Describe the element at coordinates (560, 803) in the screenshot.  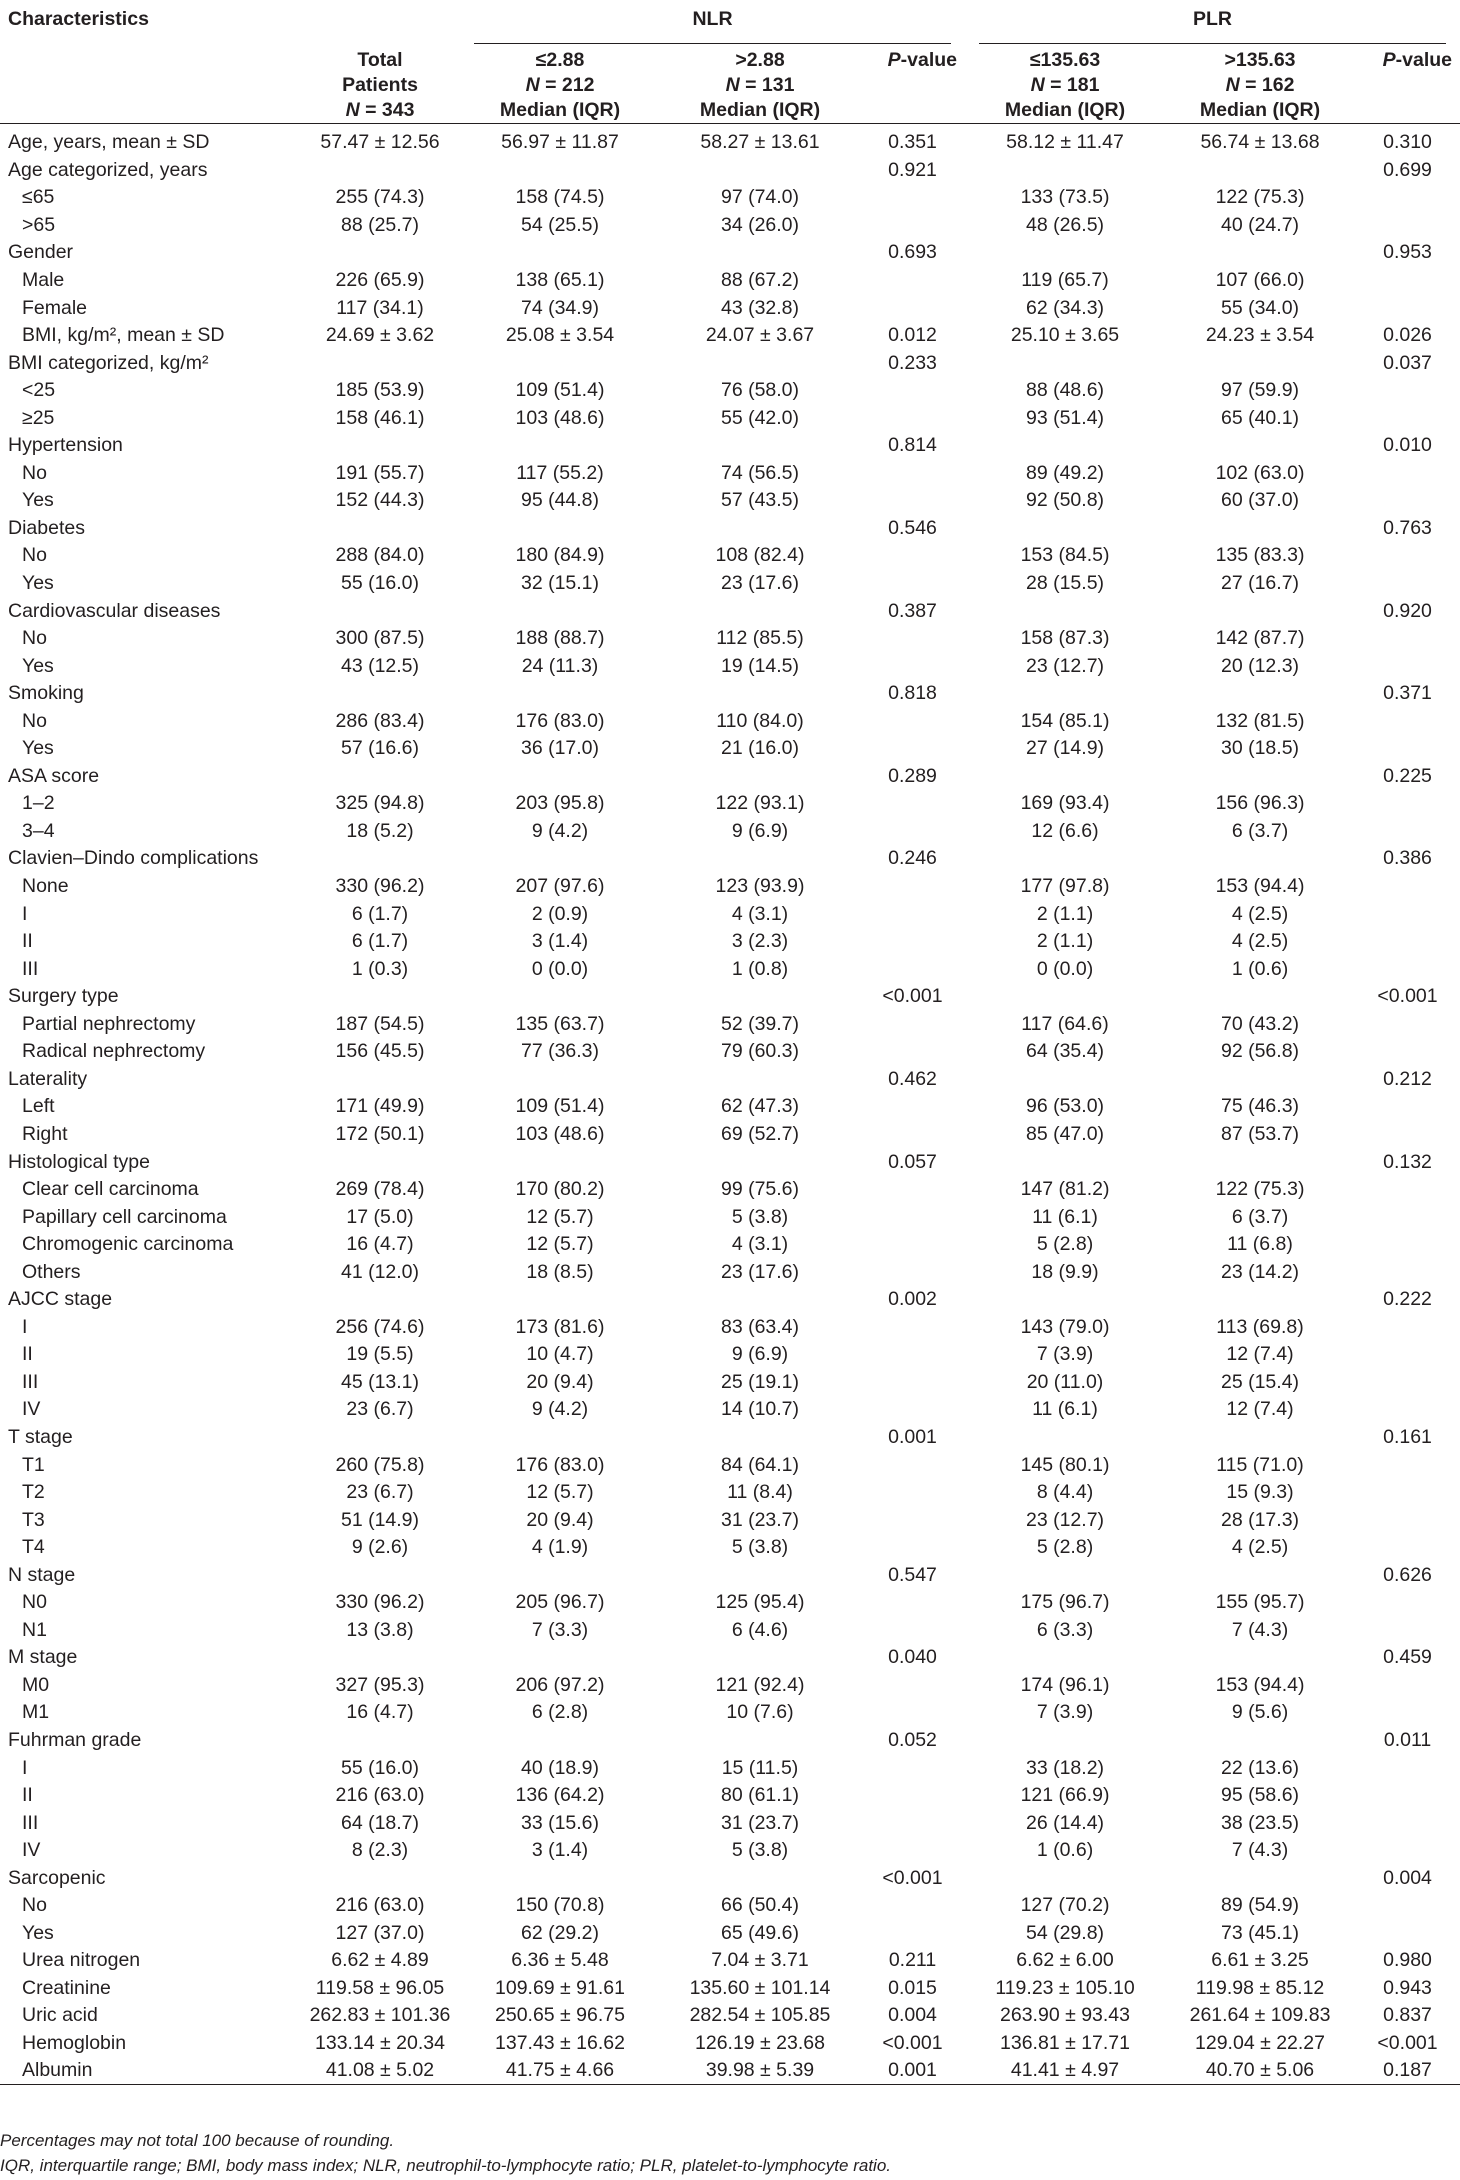
I see `cell-nlr-low: 203 (95.8)` at that location.